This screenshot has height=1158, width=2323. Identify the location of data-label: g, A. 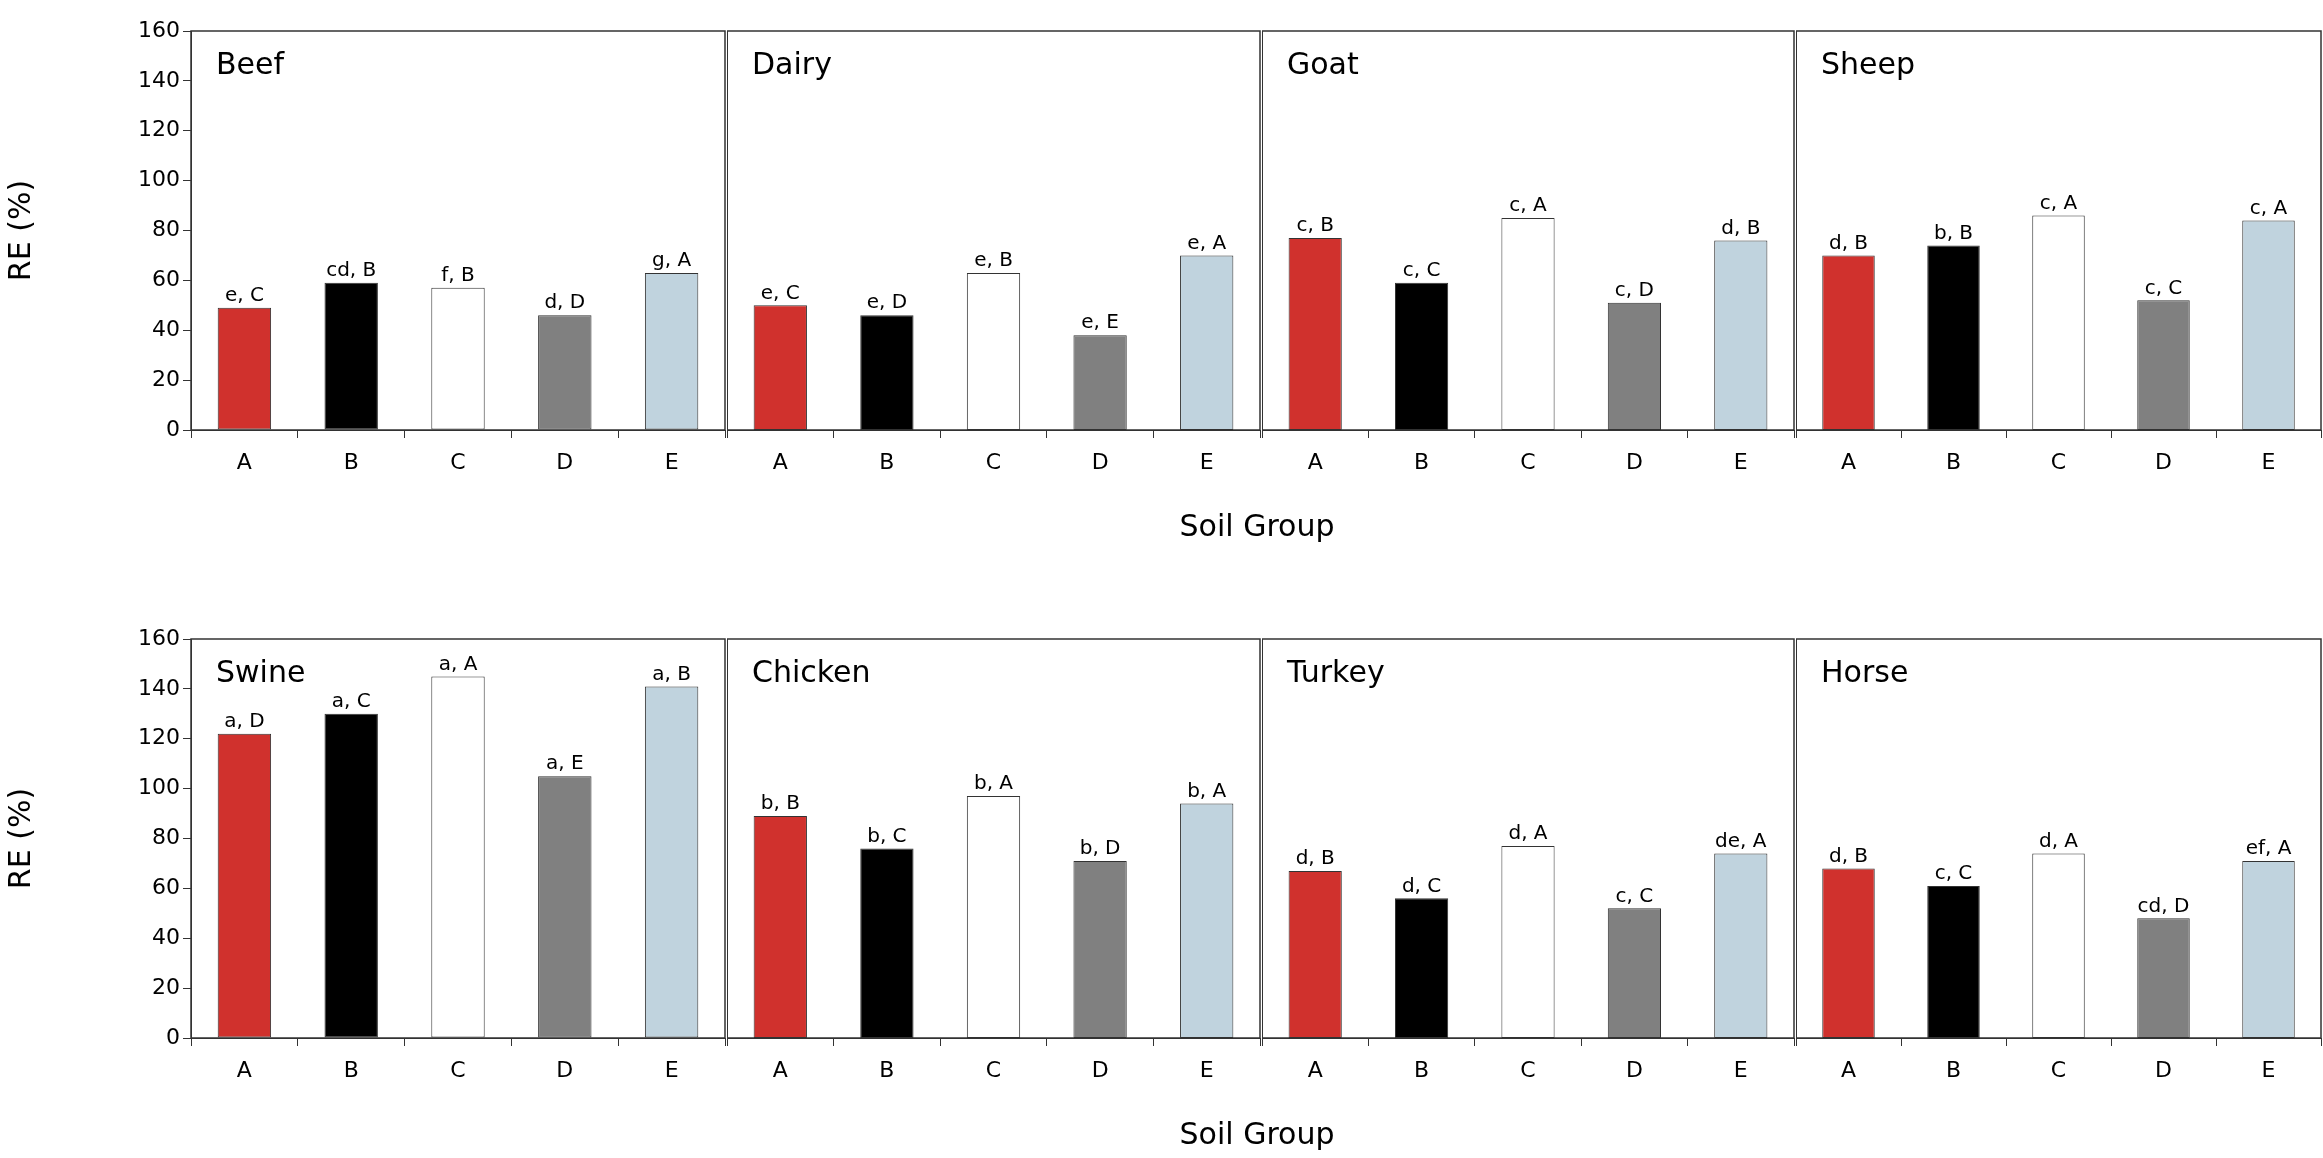
(672, 259).